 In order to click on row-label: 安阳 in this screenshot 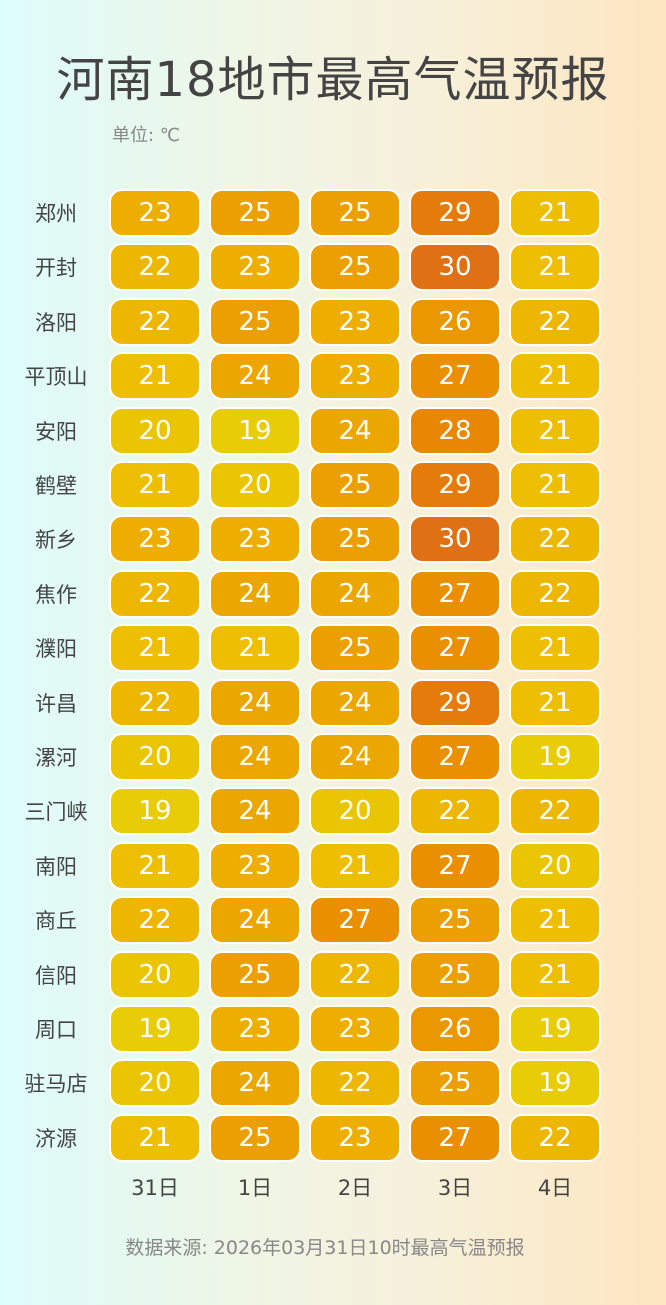, I will do `click(56, 431)`.